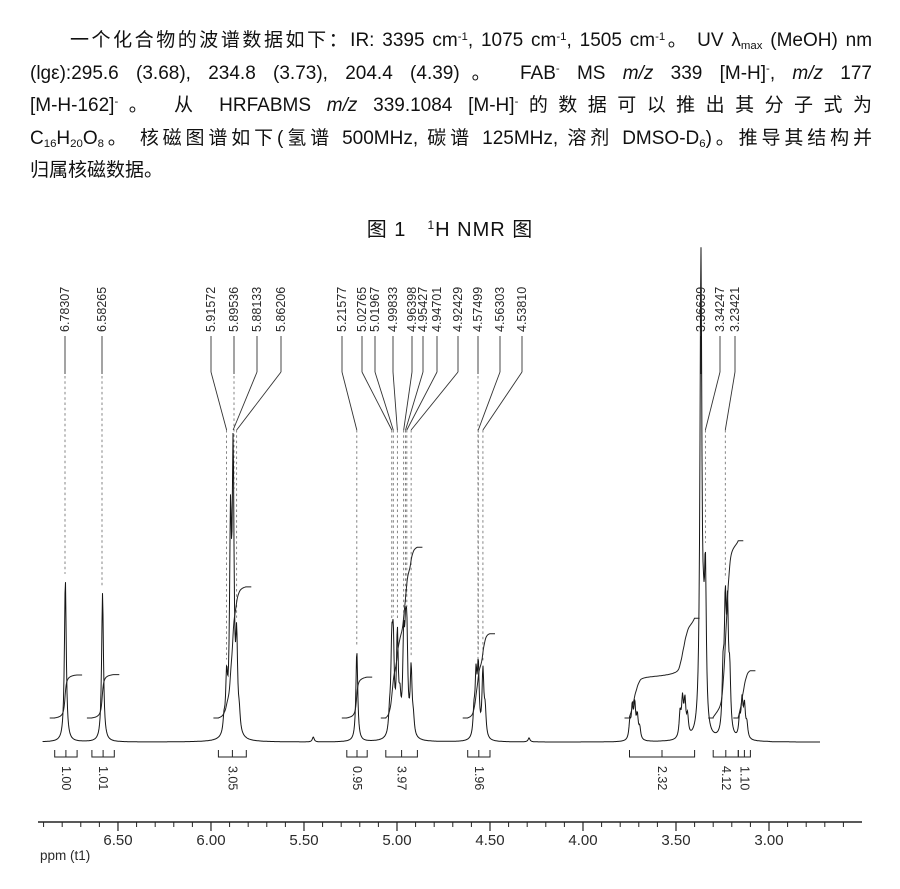  I want to click on x-axis-tick-label: 3.50, so click(675, 840).